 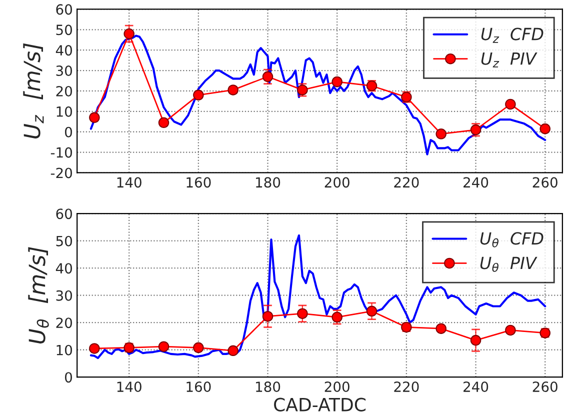 What do you see at coordinates (61, 152) in the screenshot?
I see `y-tick-label: -10` at bounding box center [61, 152].